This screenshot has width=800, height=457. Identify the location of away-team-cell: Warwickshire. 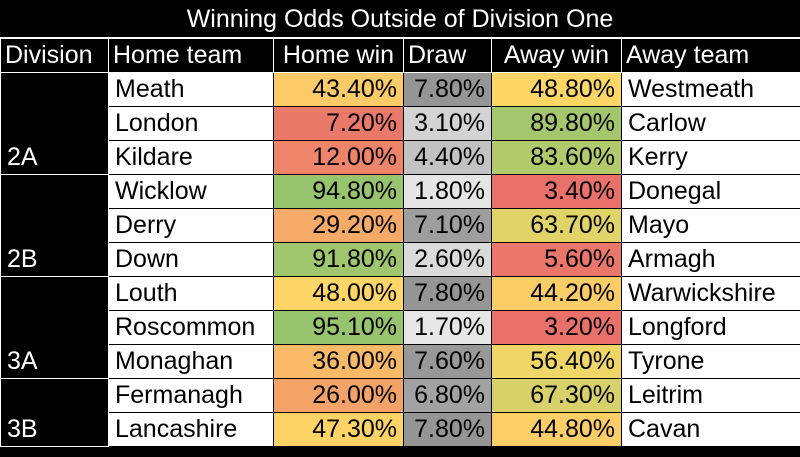
(710, 293).